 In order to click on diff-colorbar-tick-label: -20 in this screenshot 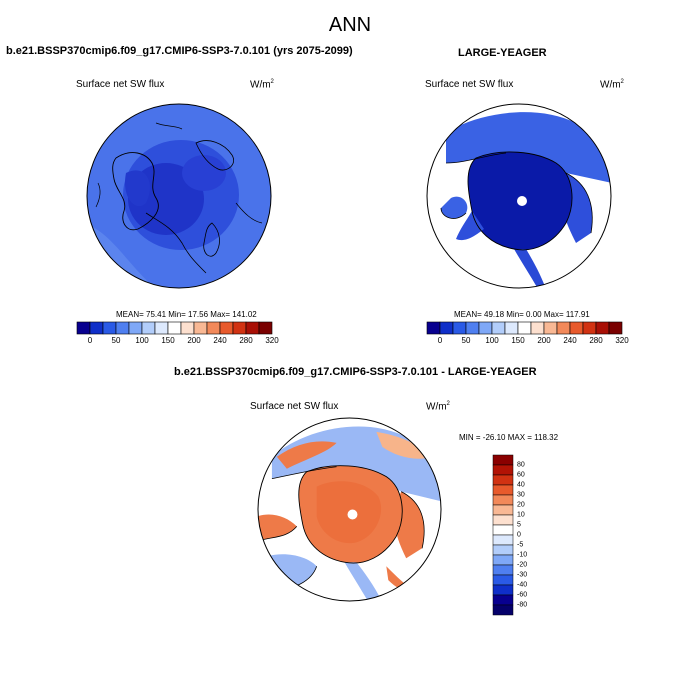, I will do `click(522, 565)`.